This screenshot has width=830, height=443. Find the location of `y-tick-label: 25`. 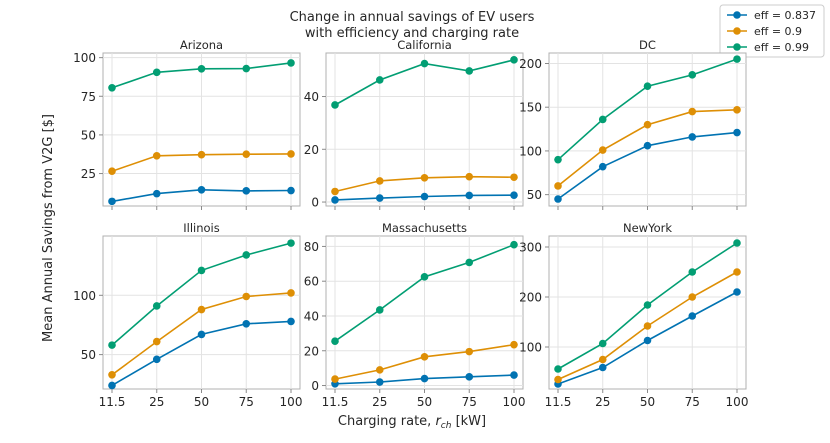

y-tick-label: 25 is located at coordinates (88, 174).